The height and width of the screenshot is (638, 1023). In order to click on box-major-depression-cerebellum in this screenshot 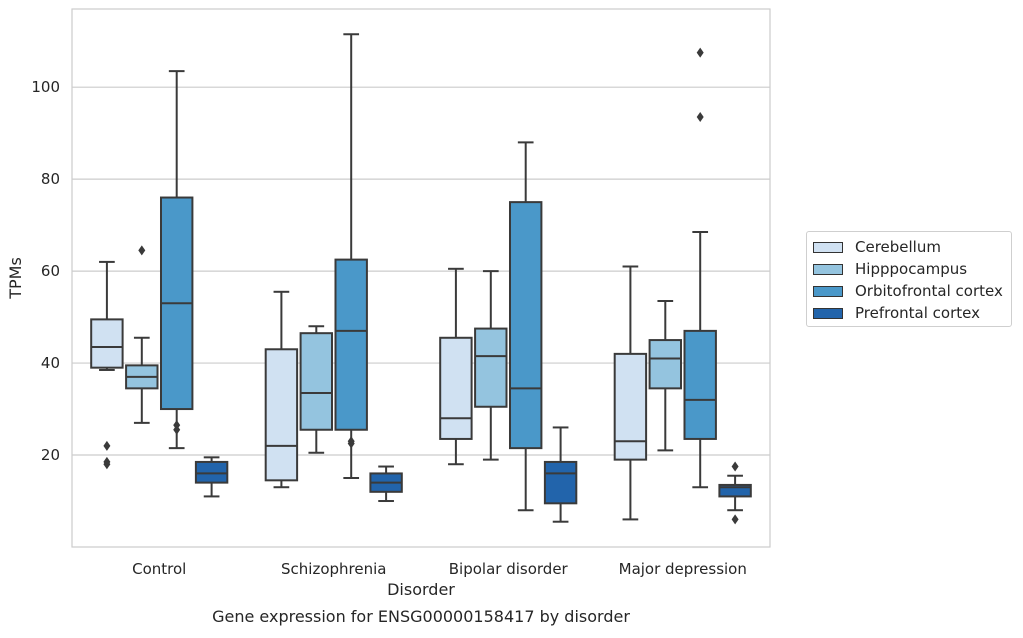, I will do `click(630, 393)`.